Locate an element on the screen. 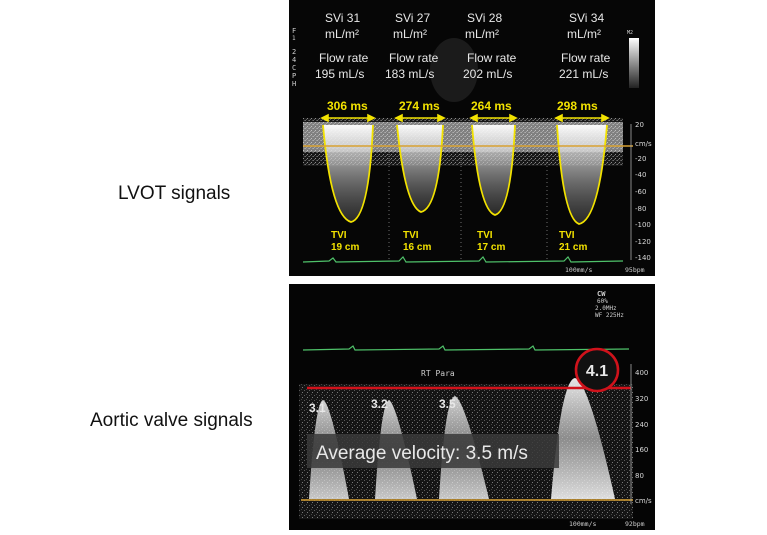 The height and width of the screenshot is (535, 767). scale-tick: -60 is located at coordinates (640, 192).